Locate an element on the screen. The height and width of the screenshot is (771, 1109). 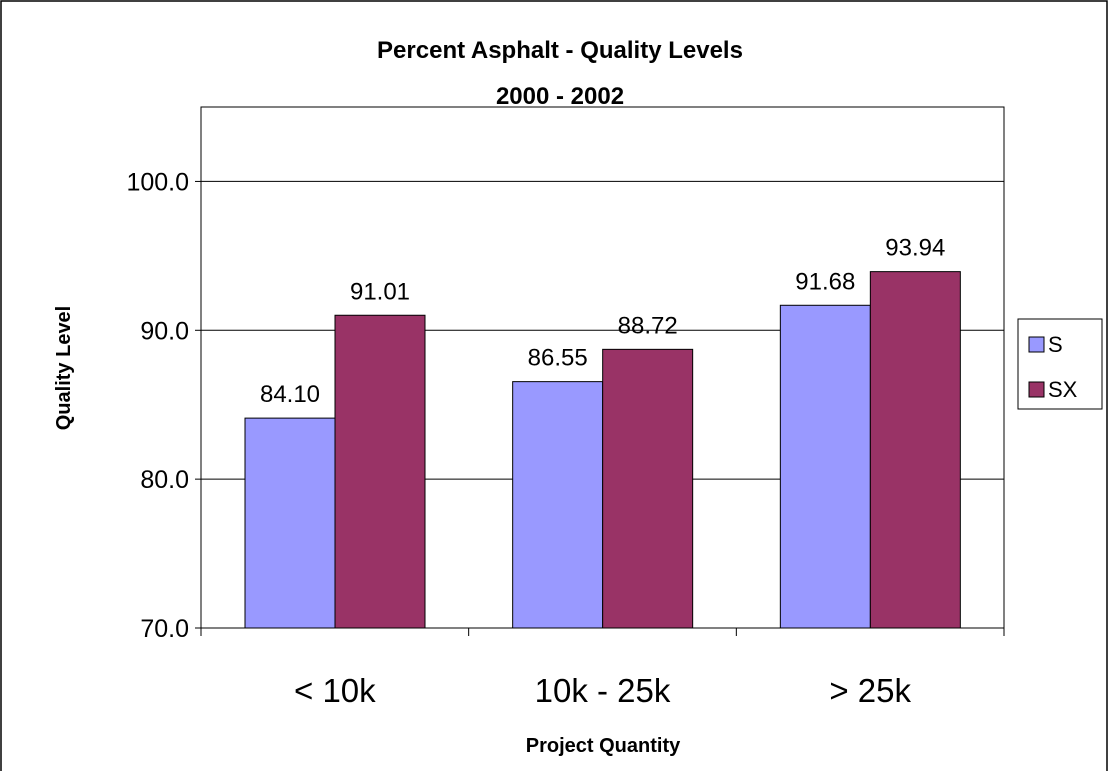
legend-label-sx: SX is located at coordinates (1063, 389).